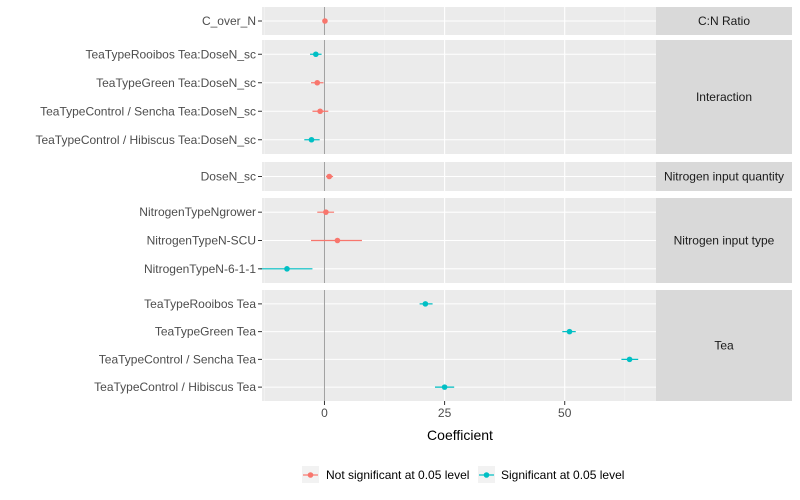 This screenshot has width=800, height=500. Describe the element at coordinates (229, 21) in the screenshot. I see `y-tick-label: C_over_N` at that location.